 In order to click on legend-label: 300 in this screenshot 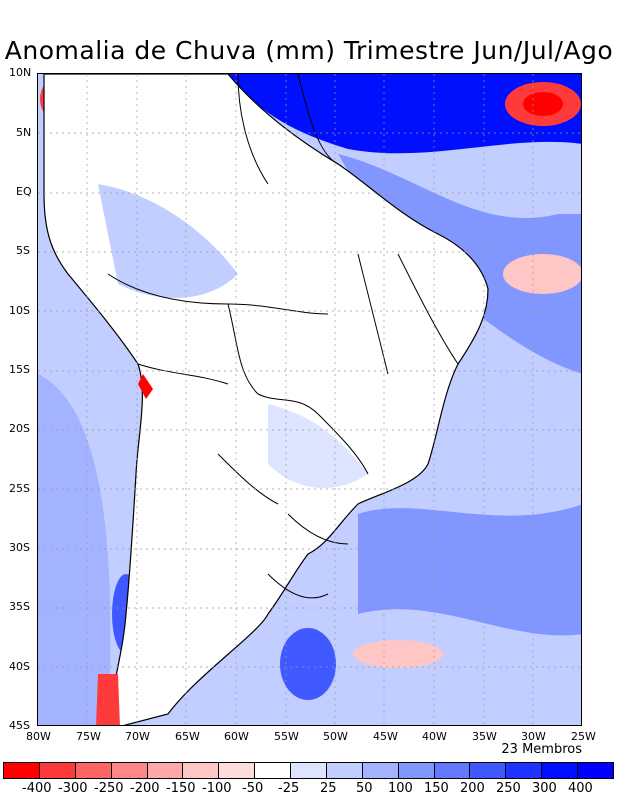, I will do `click(544, 788)`.